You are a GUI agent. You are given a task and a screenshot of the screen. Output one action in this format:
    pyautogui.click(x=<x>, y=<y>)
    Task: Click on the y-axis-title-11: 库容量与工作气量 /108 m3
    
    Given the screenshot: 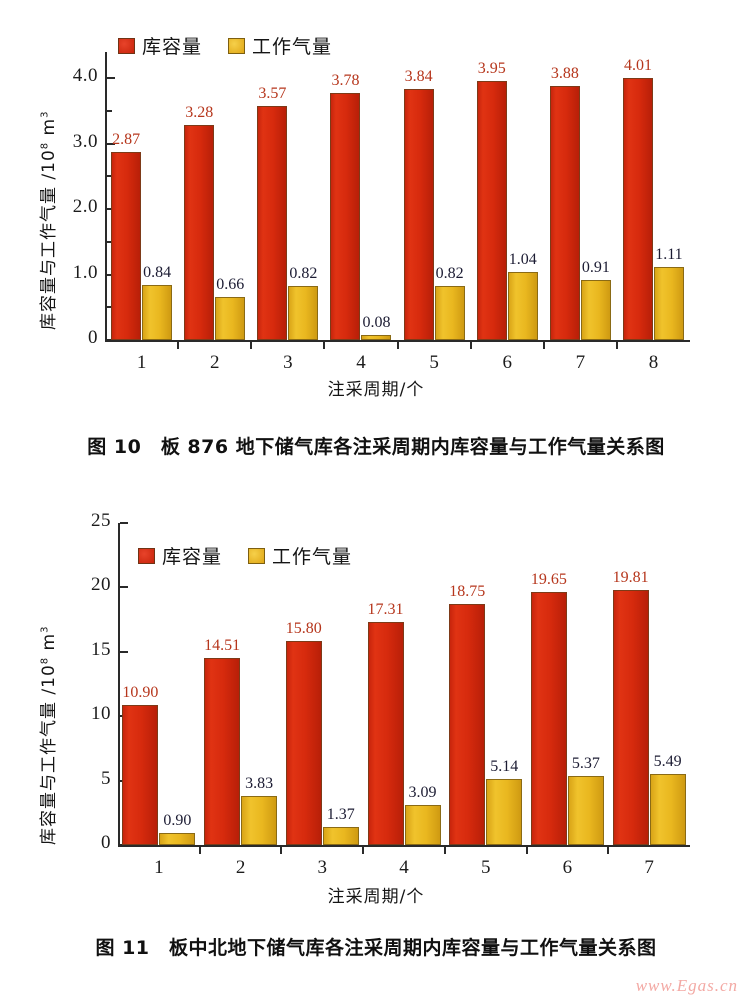 What is the action you would take?
    pyautogui.click(x=46, y=735)
    